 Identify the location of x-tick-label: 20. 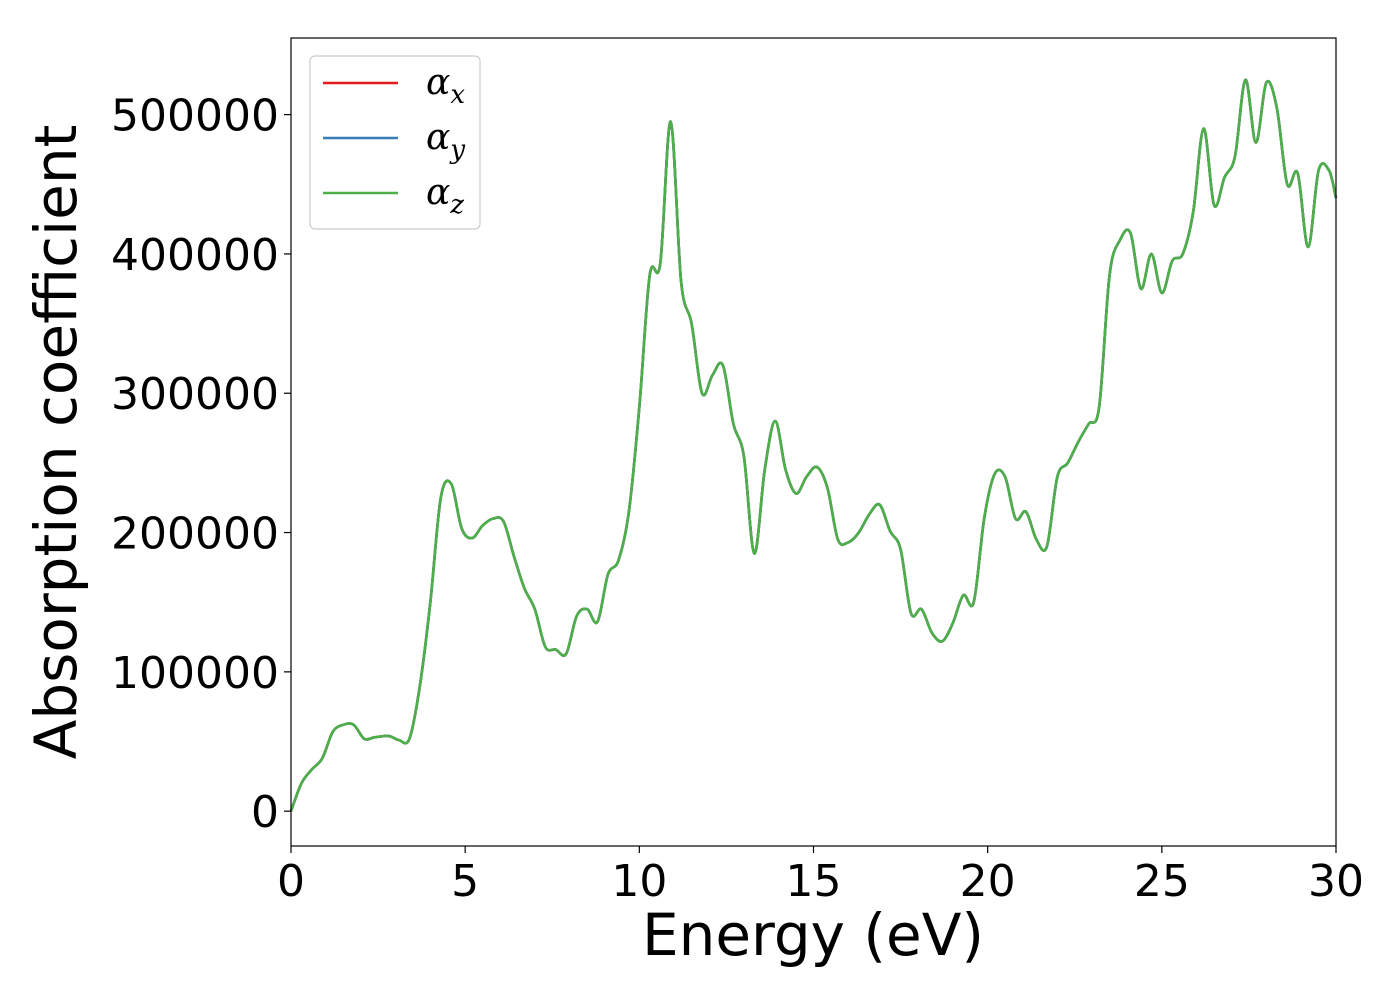
(988, 881).